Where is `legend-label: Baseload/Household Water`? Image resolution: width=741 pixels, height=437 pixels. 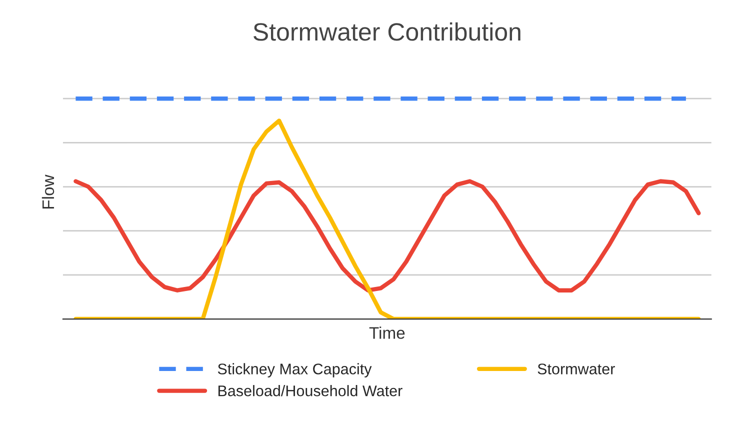 legend-label: Baseload/Household Water is located at coordinates (310, 390).